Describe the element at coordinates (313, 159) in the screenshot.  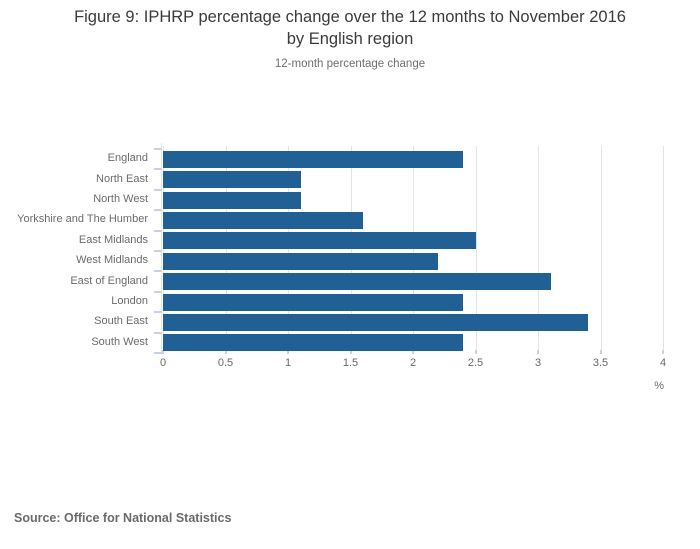
I see `bar-england` at that location.